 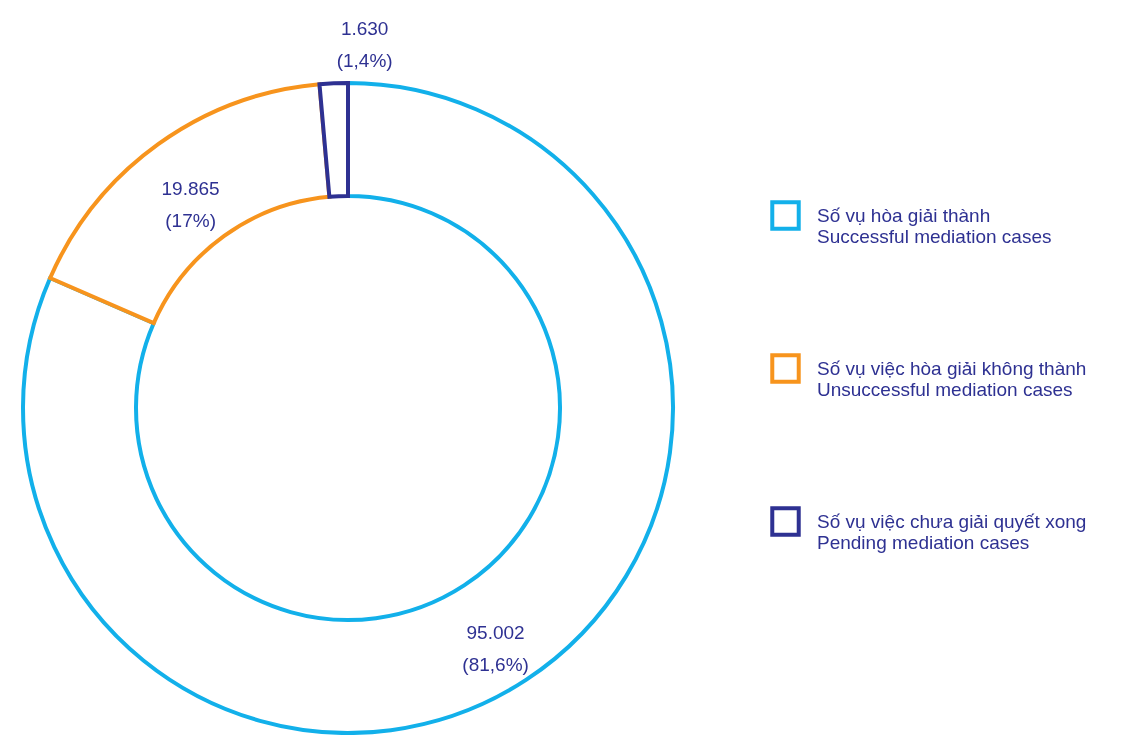 I want to click on data-label: 1.630 (1,4%), so click(x=364, y=45).